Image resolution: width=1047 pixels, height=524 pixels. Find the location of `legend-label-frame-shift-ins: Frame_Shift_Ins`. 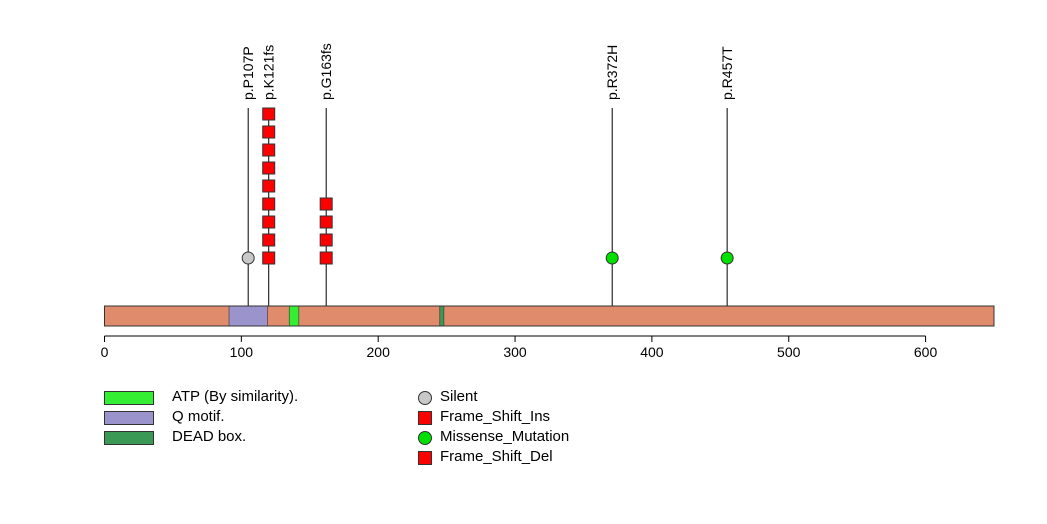

legend-label-frame-shift-ins: Frame_Shift_Ins is located at coordinates (495, 416).